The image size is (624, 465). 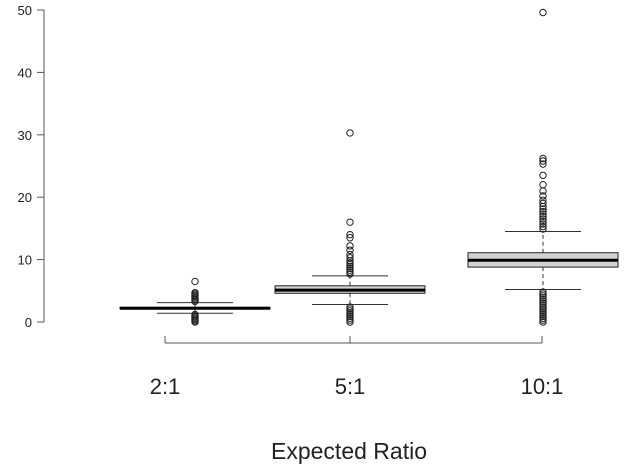 I want to click on y-tick-label: 40, so click(x=25, y=72).